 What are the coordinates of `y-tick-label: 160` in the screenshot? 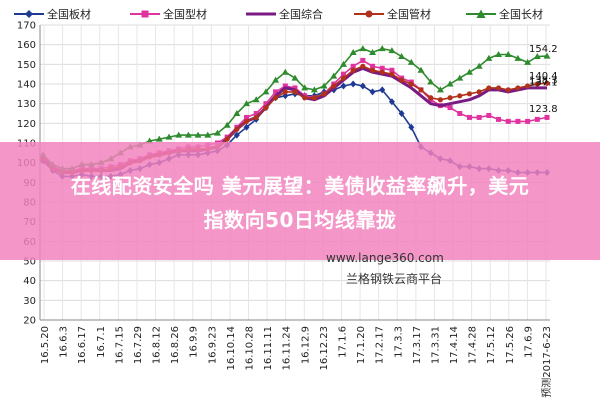 It's located at (26, 45).